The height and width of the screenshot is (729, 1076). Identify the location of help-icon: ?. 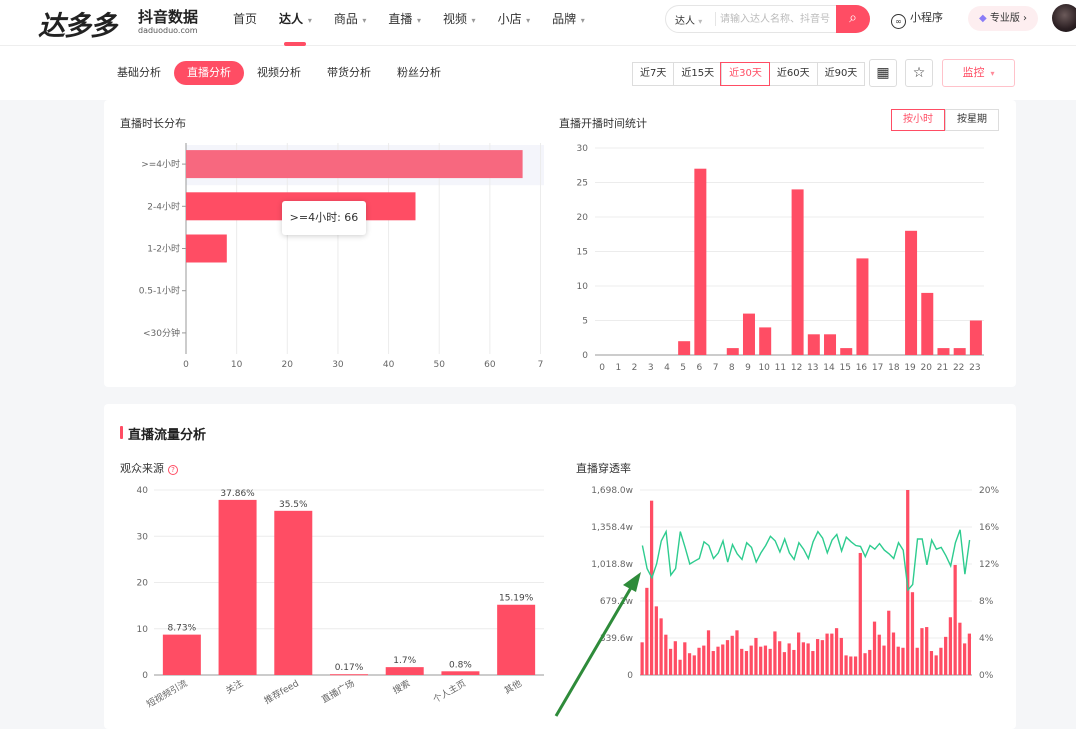
(173, 470).